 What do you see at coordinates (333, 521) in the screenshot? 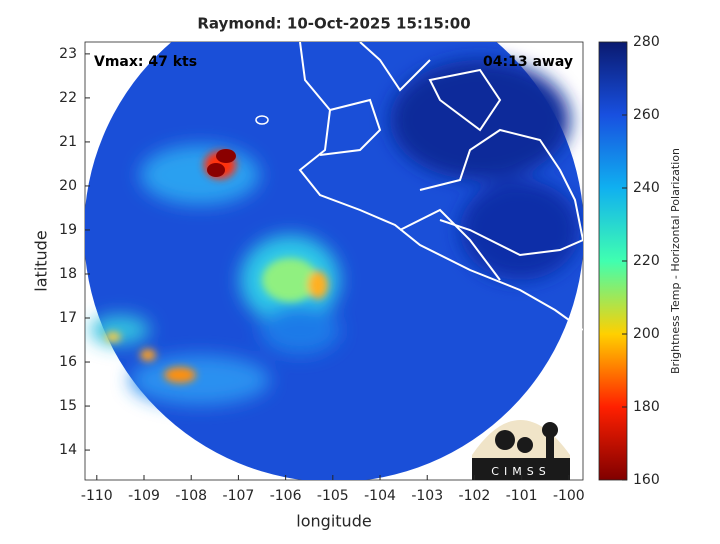
I see `x-axis-label: longitude` at bounding box center [333, 521].